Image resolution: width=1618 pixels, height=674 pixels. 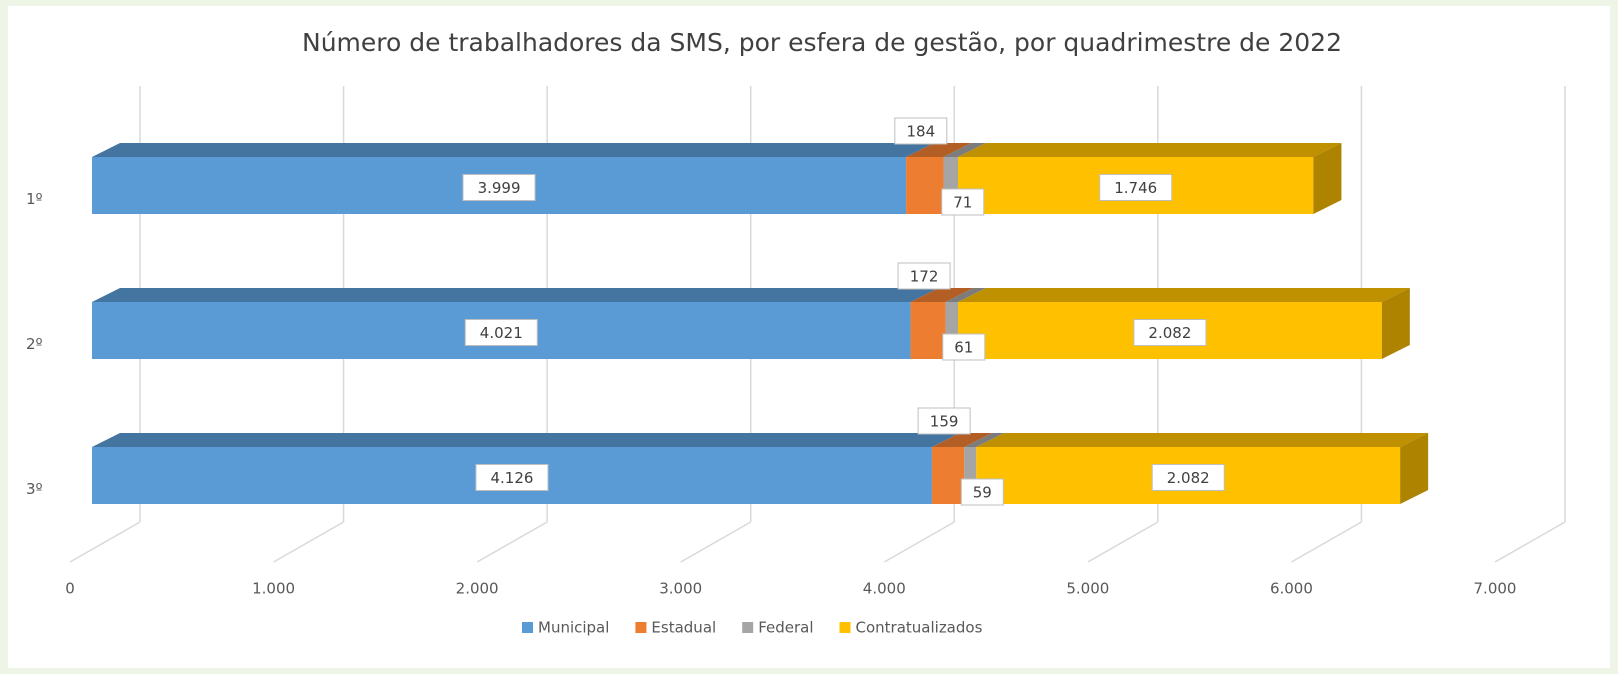 I want to click on y-tick-label: 3º, so click(x=34, y=489).